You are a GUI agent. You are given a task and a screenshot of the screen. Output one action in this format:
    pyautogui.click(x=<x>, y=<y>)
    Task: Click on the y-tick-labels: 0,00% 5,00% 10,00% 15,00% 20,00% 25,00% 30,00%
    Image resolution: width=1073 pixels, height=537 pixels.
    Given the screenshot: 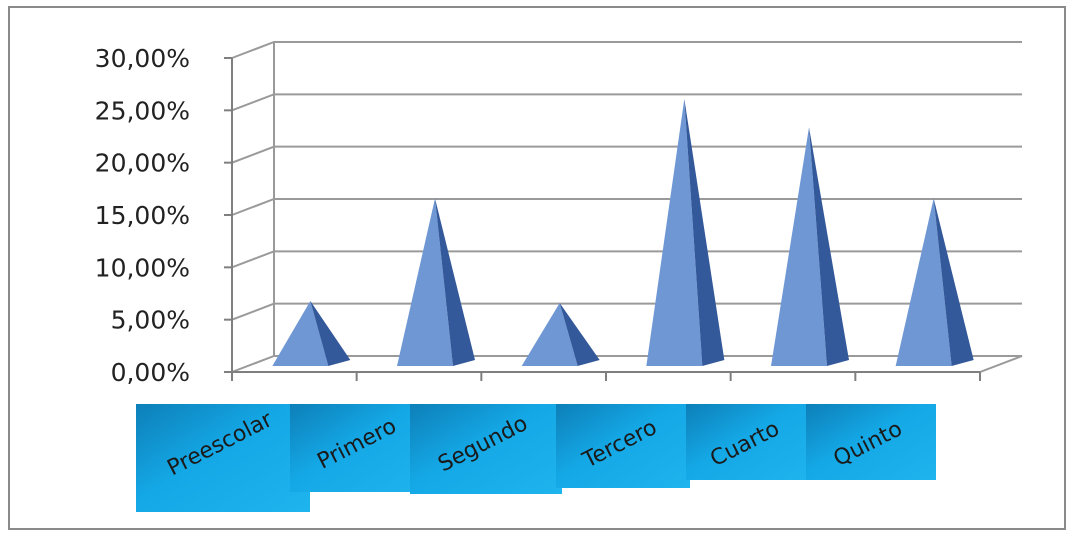 What is the action you would take?
    pyautogui.click(x=142, y=215)
    